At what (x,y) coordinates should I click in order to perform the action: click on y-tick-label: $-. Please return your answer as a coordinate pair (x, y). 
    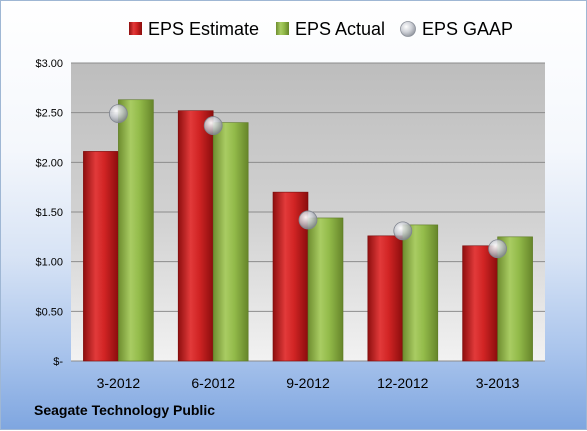
    Looking at the image, I should click on (58, 362).